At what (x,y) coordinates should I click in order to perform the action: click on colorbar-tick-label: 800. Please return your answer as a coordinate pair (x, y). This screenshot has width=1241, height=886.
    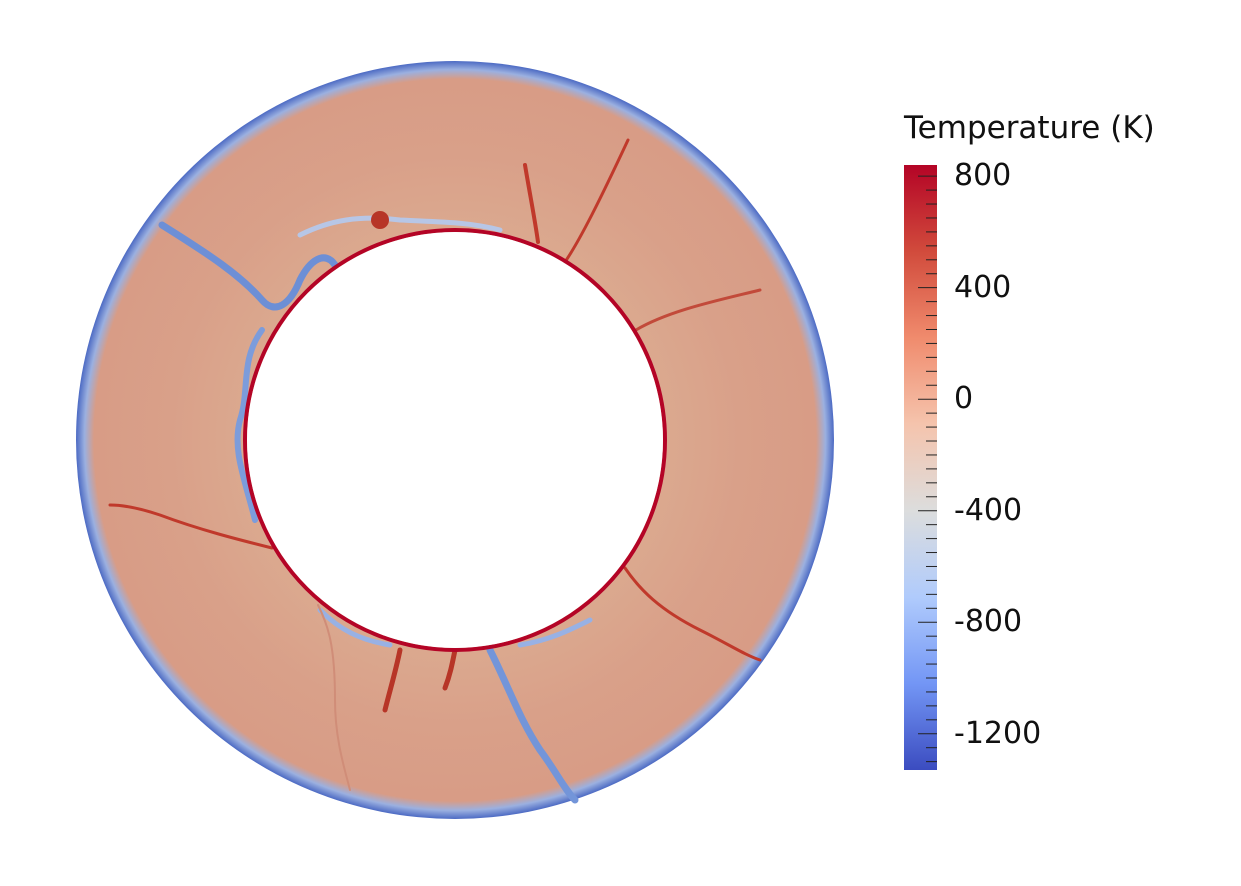
    Looking at the image, I should click on (983, 176).